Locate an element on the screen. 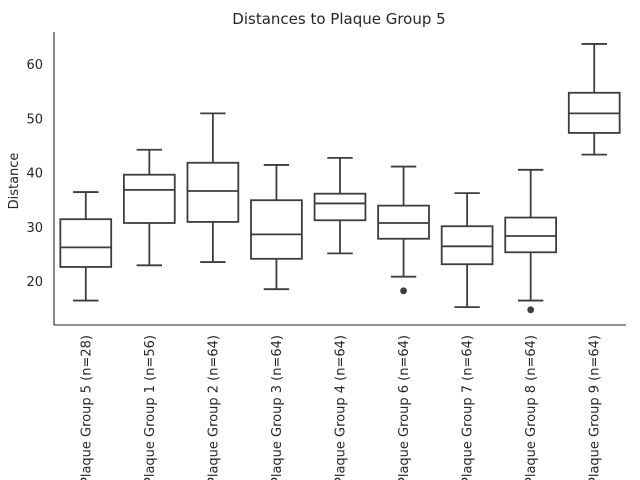  chart-title: Distances to Plaque Group 5 is located at coordinates (338, 19).